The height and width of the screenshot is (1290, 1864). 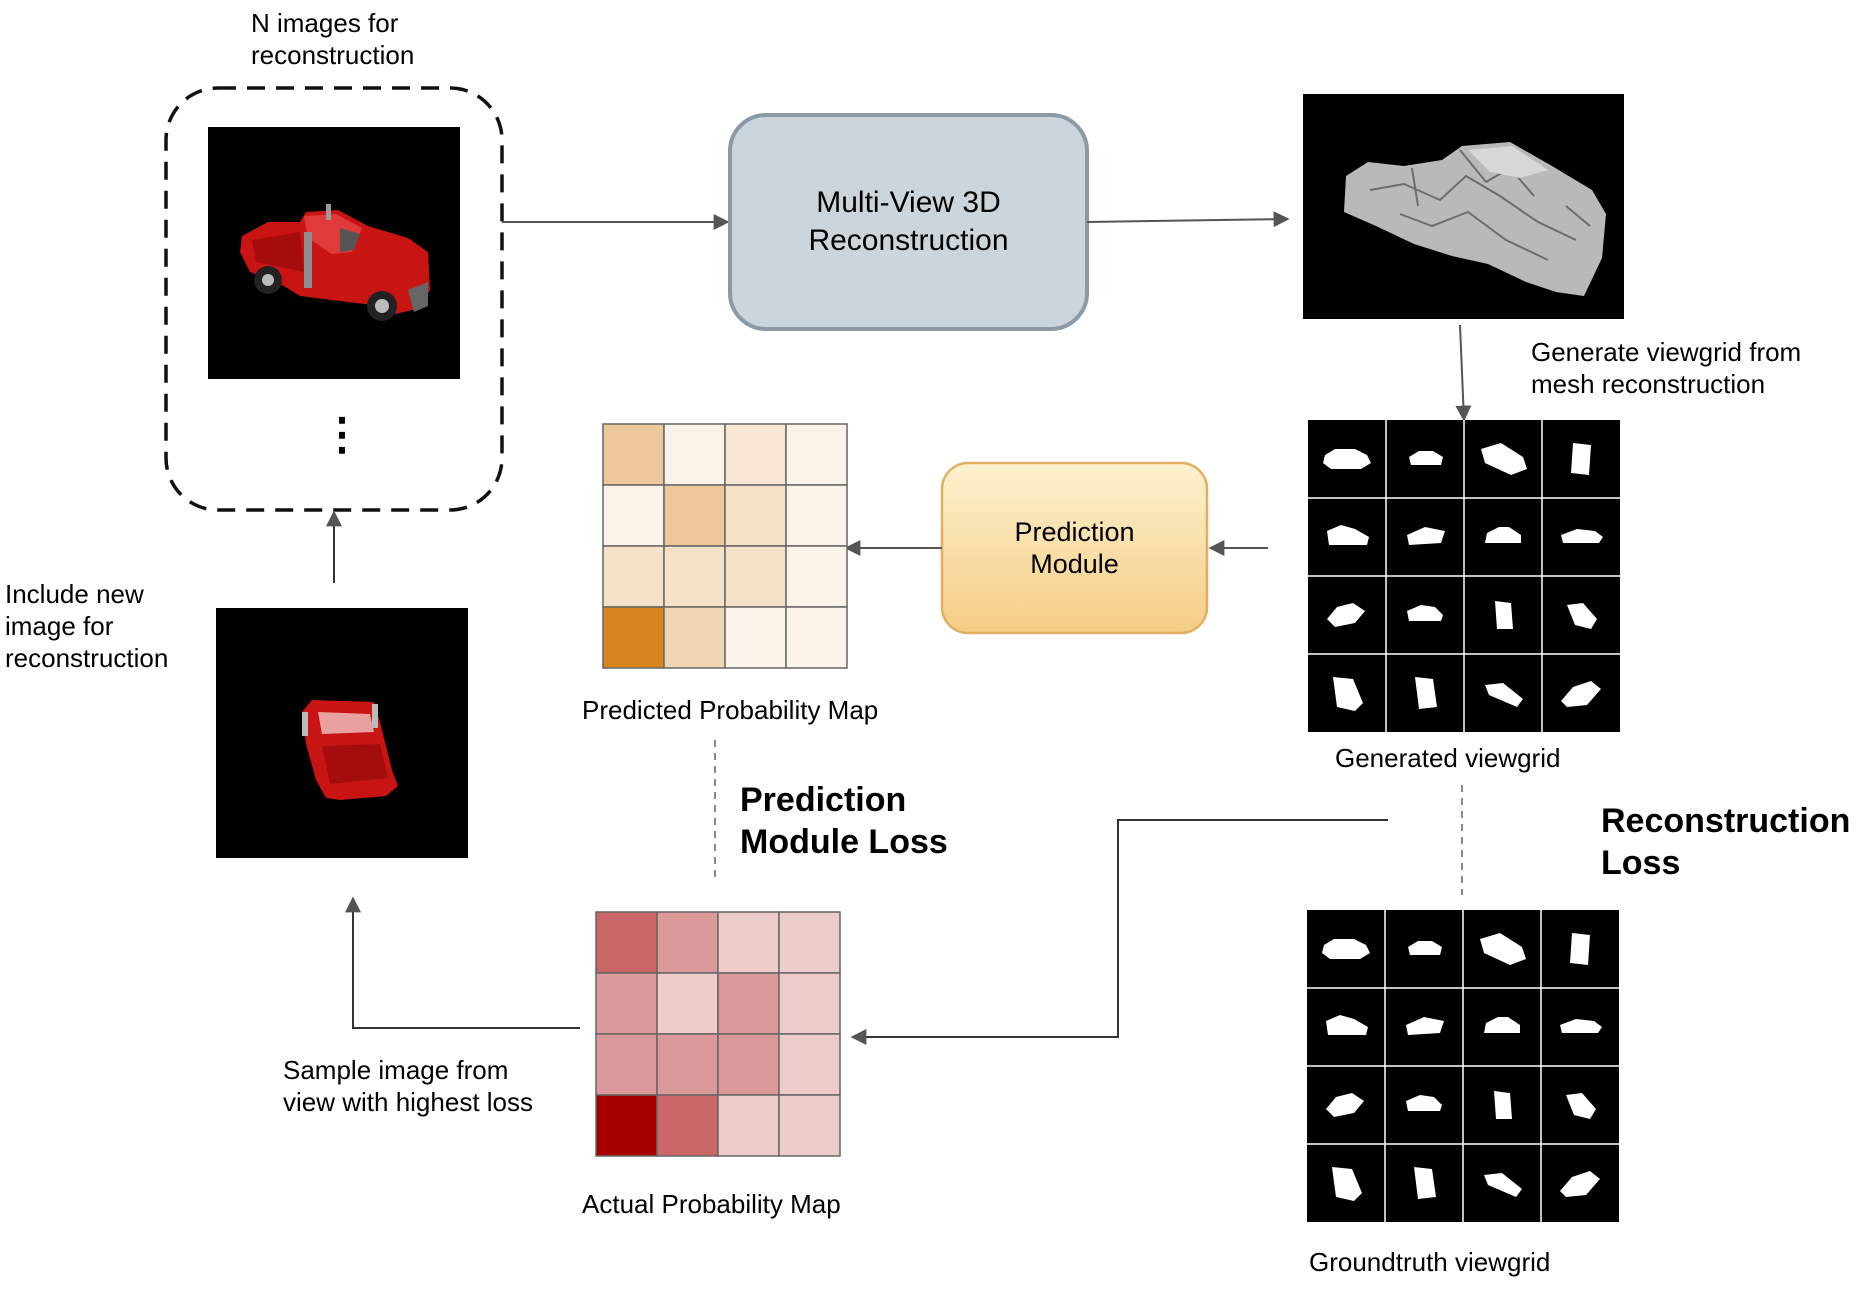 I want to click on predicted-map-cell-r0-c0, so click(x=633, y=454).